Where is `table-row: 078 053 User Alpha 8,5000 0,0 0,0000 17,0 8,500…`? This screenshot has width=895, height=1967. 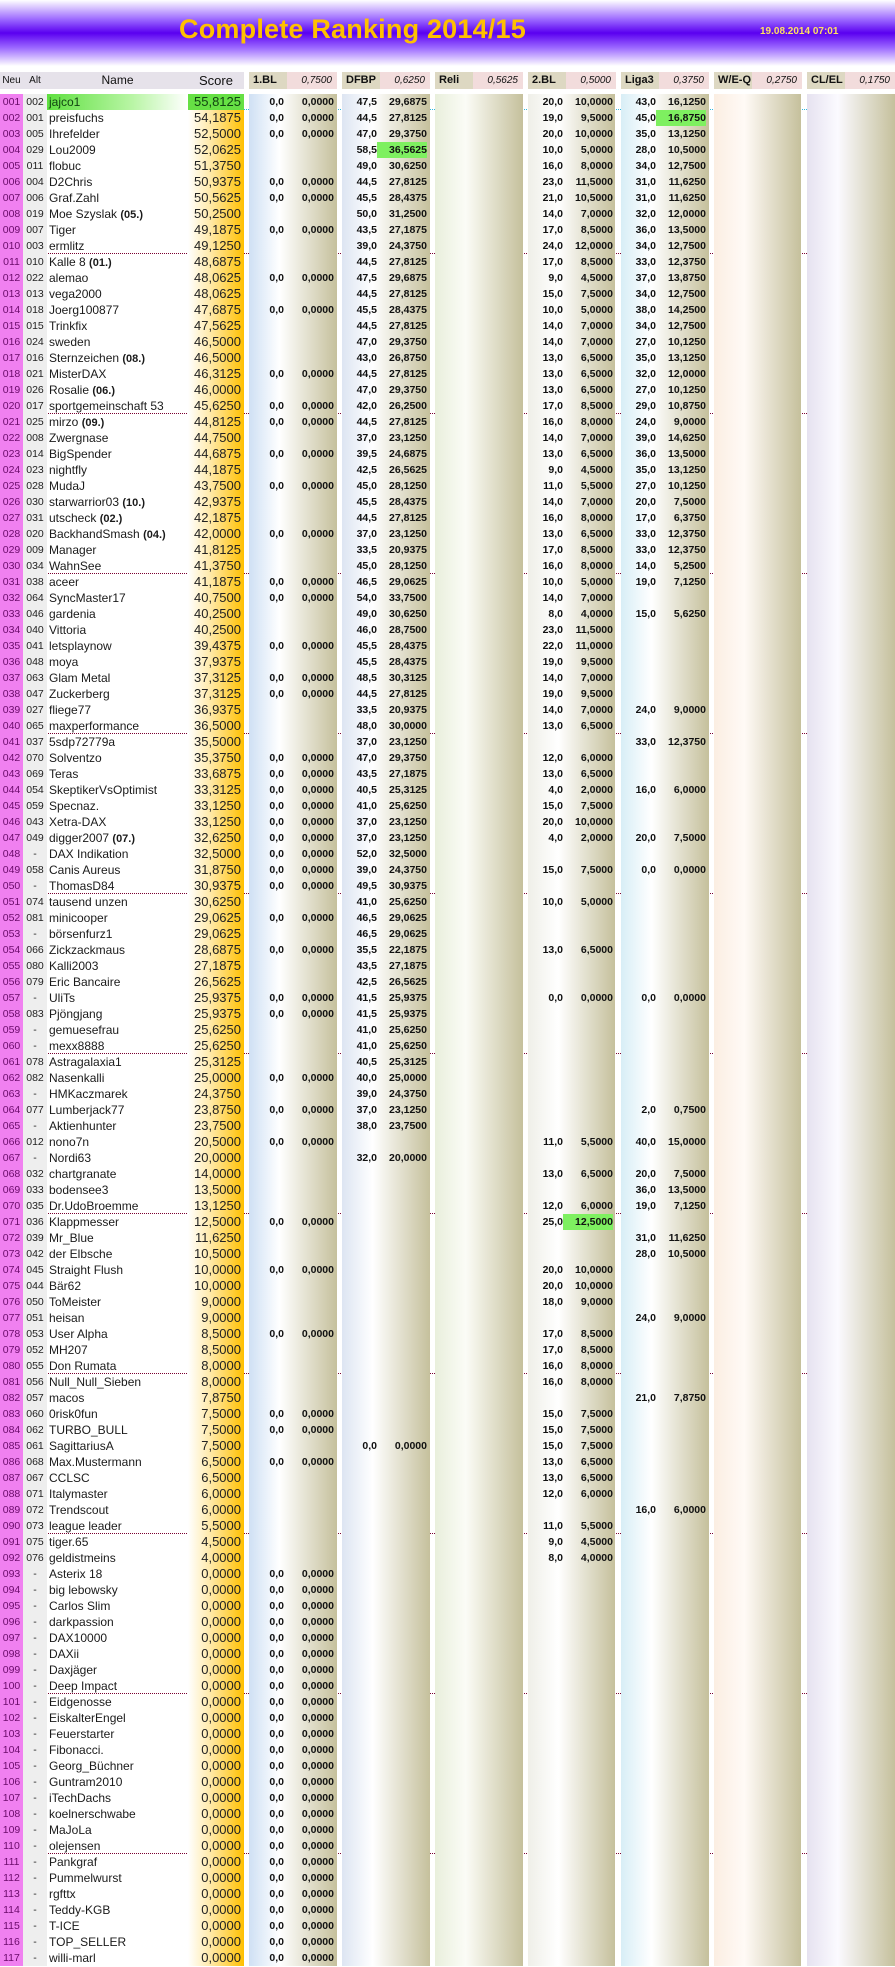 table-row: 078 053 User Alpha 8,5000 0,0 0,0000 17,0 8,500… is located at coordinates (447, 1334).